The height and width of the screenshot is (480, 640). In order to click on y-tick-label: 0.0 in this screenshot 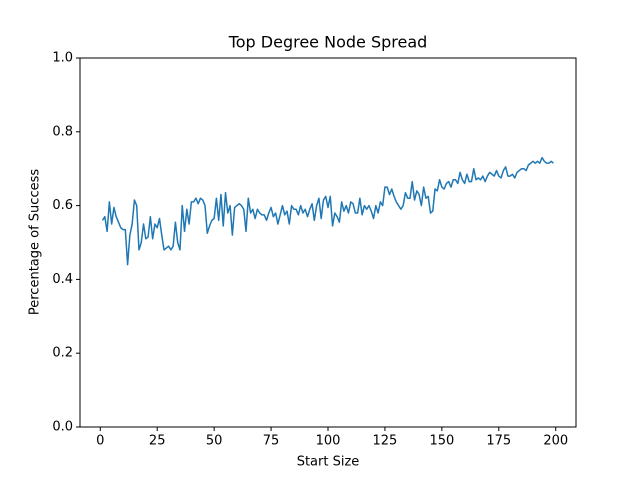, I will do `click(62, 427)`.